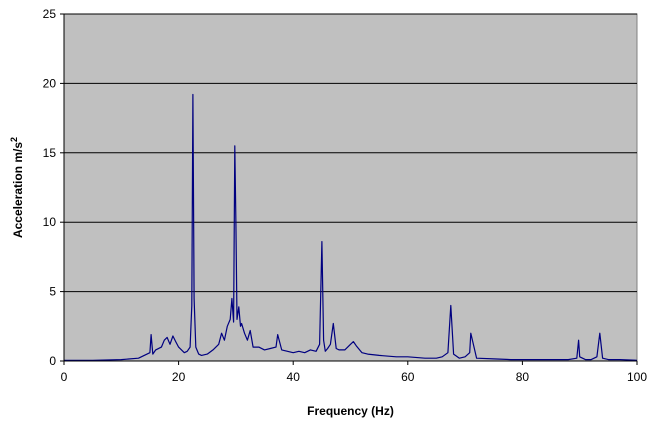 The image size is (649, 421). I want to click on y-axis-ticks: 0 5 10 15 20 25, so click(53, 187).